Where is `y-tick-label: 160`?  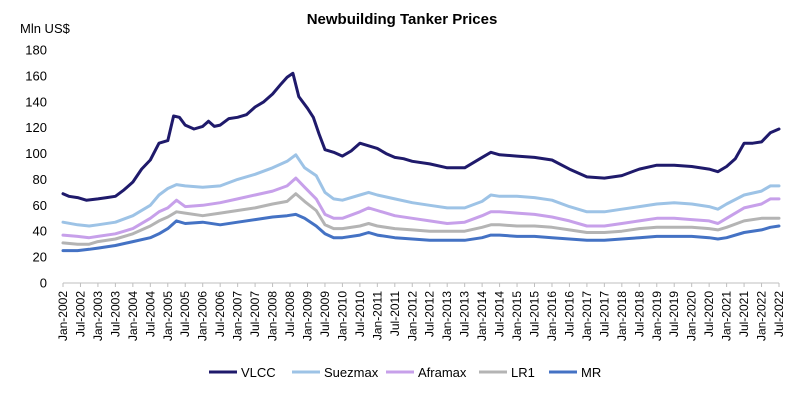
y-tick-label: 160 is located at coordinates (36, 75).